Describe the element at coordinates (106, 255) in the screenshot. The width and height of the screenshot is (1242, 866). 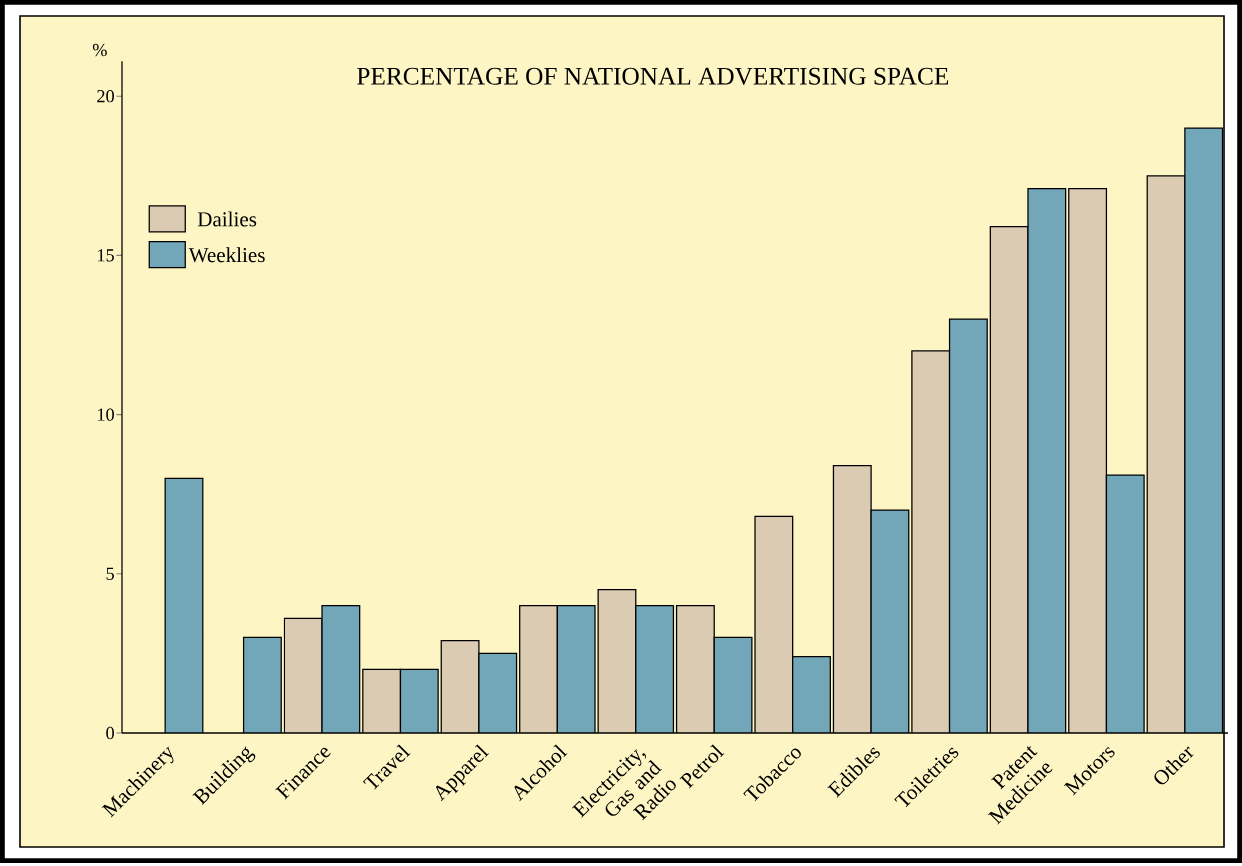
I see `y-tick-label: 15` at that location.